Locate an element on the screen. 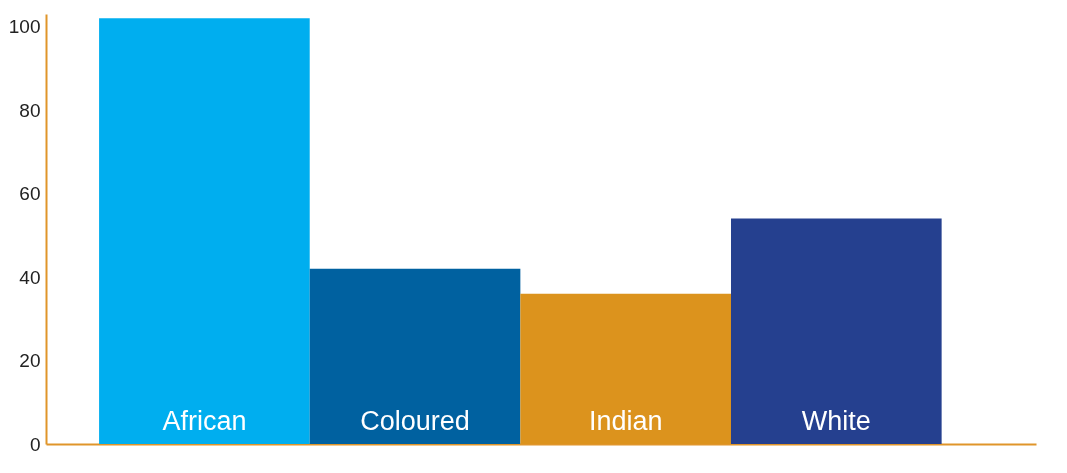 Image resolution: width=1067 pixels, height=473 pixels. y-tick-label: 0 is located at coordinates (35, 444).